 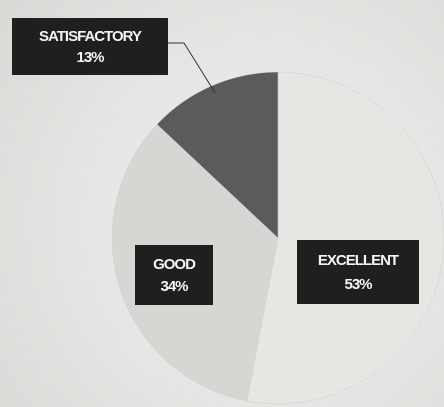 I want to click on data-label: GOOD 34%, so click(x=174, y=275).